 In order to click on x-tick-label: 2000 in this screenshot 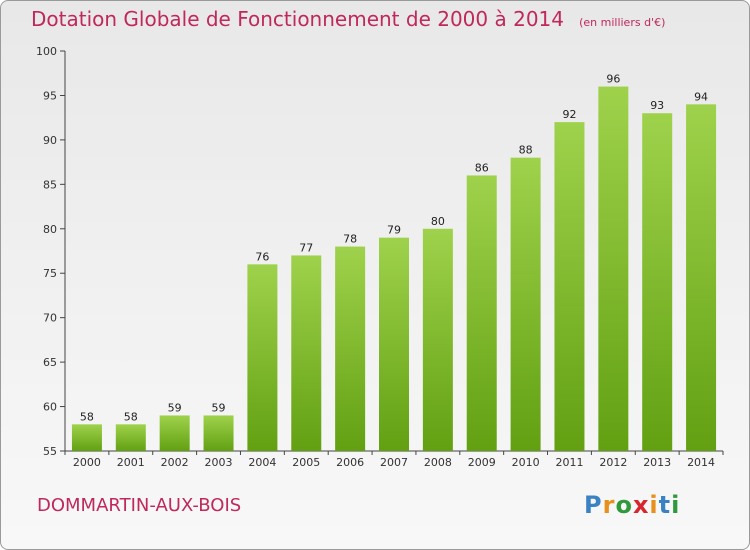, I will do `click(87, 462)`.